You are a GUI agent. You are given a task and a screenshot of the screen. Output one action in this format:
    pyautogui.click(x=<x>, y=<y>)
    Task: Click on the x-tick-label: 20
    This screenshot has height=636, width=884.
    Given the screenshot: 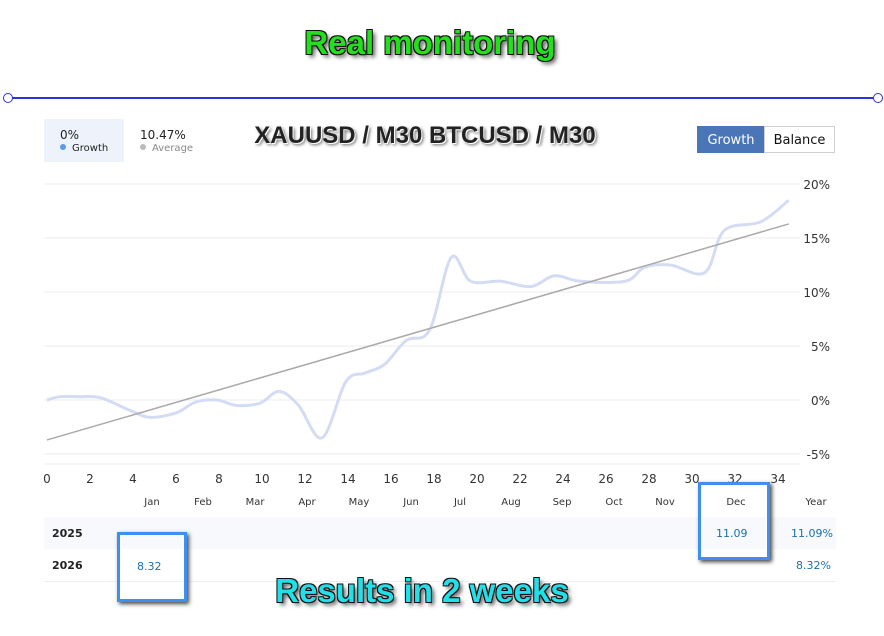 What is the action you would take?
    pyautogui.click(x=476, y=479)
    